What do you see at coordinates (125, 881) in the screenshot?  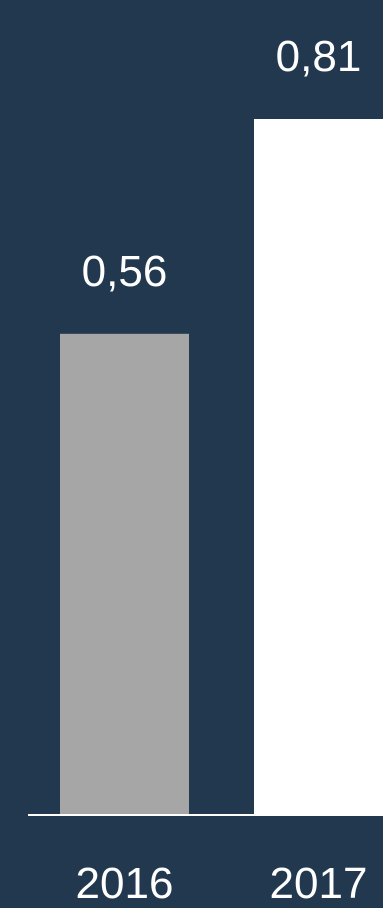 I see `x-tick-label-2016: 2016` at bounding box center [125, 881].